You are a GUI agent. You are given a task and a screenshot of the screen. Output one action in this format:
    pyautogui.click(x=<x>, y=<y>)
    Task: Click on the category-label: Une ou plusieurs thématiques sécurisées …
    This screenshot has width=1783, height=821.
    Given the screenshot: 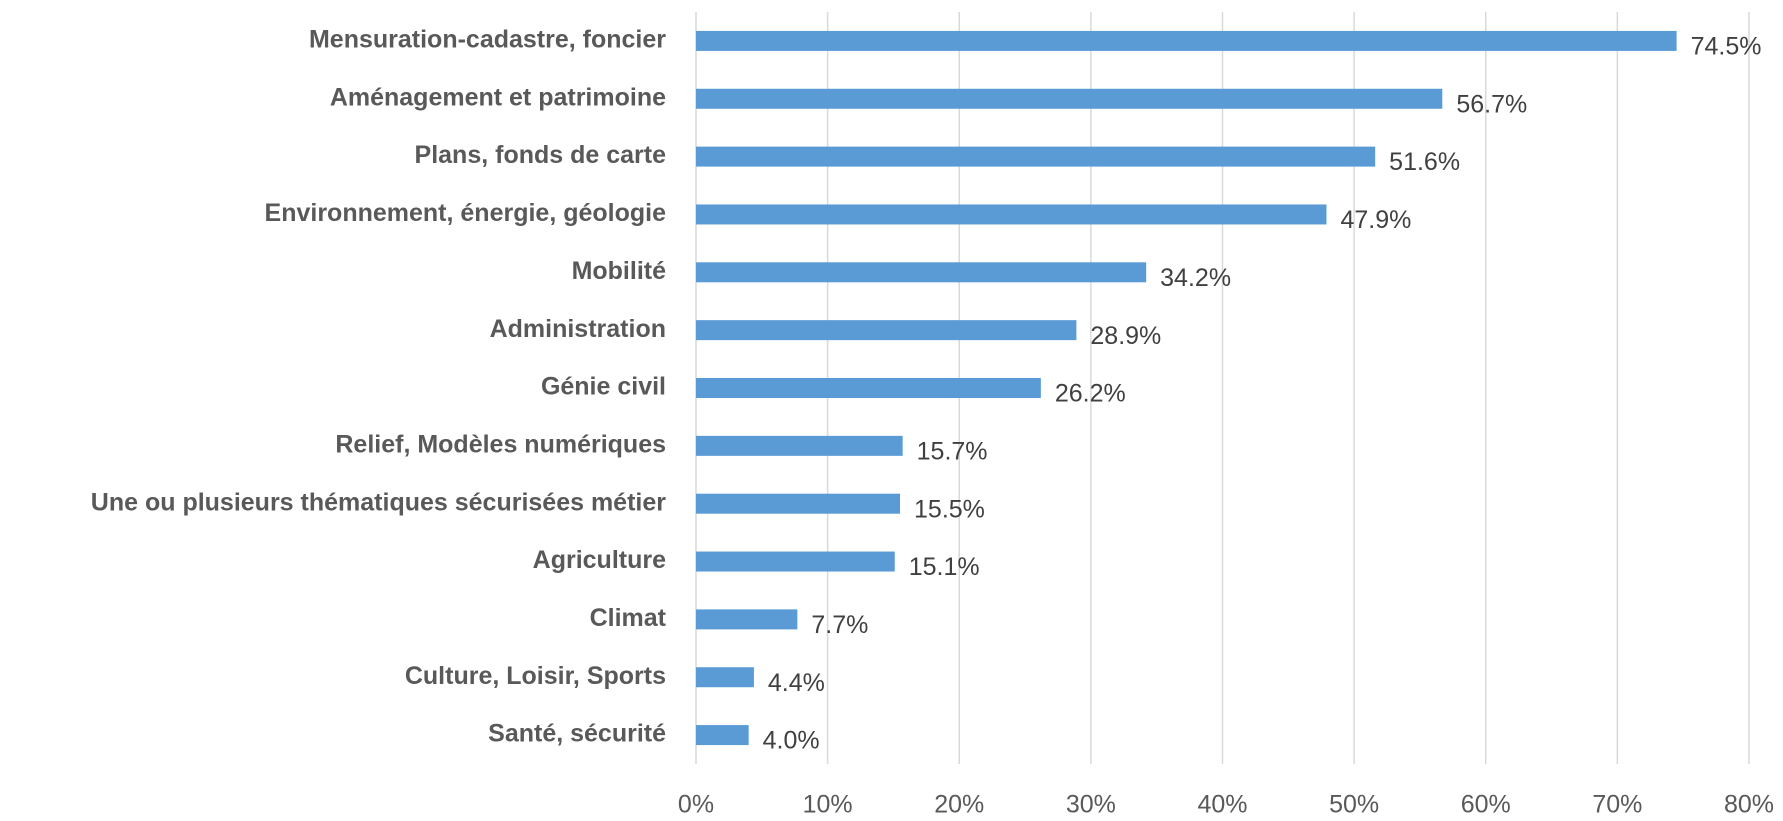 What is the action you would take?
    pyautogui.click(x=378, y=502)
    